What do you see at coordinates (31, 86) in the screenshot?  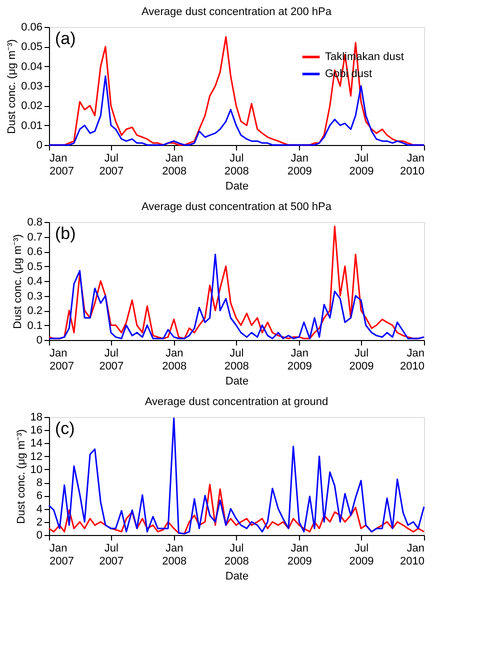 I see `y-tick-label: 0.03` at bounding box center [31, 86].